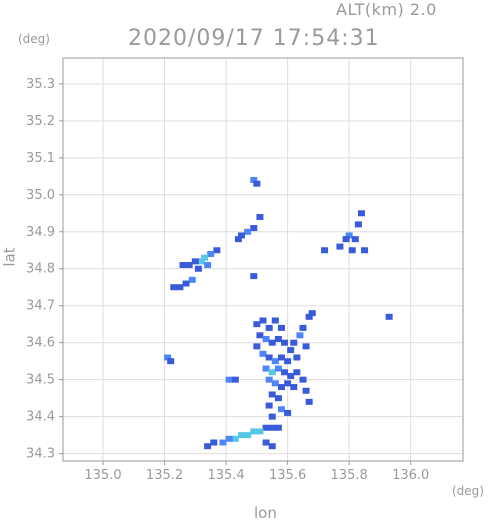 This screenshot has height=522, width=491. Describe the element at coordinates (40, 454) in the screenshot. I see `y-tick-label: 34.3` at that location.